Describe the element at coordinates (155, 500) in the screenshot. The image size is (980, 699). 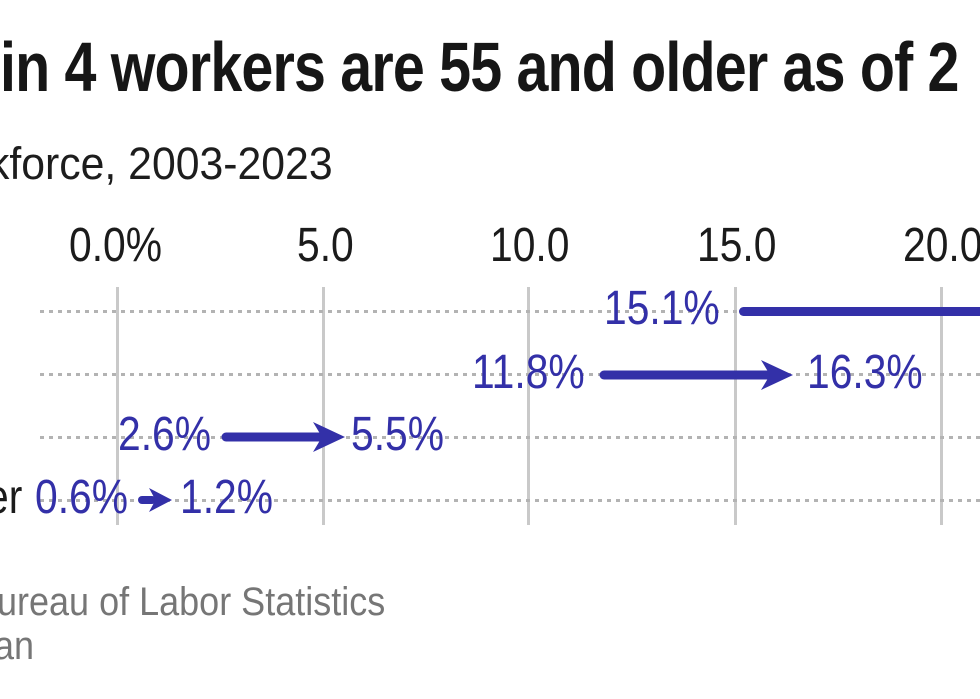
I see `row4-arrow` at that location.